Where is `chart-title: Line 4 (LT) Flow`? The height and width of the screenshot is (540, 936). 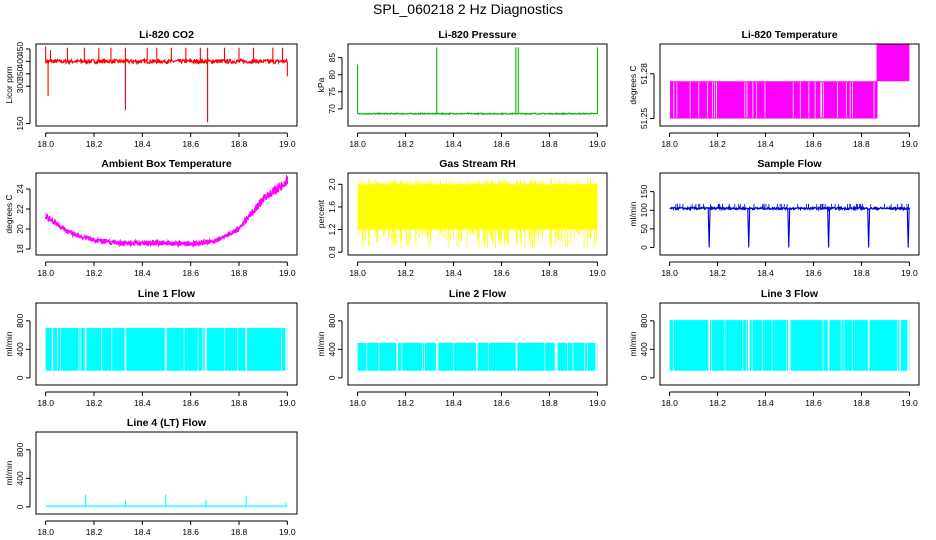 chart-title: Line 4 (LT) Flow is located at coordinates (167, 423).